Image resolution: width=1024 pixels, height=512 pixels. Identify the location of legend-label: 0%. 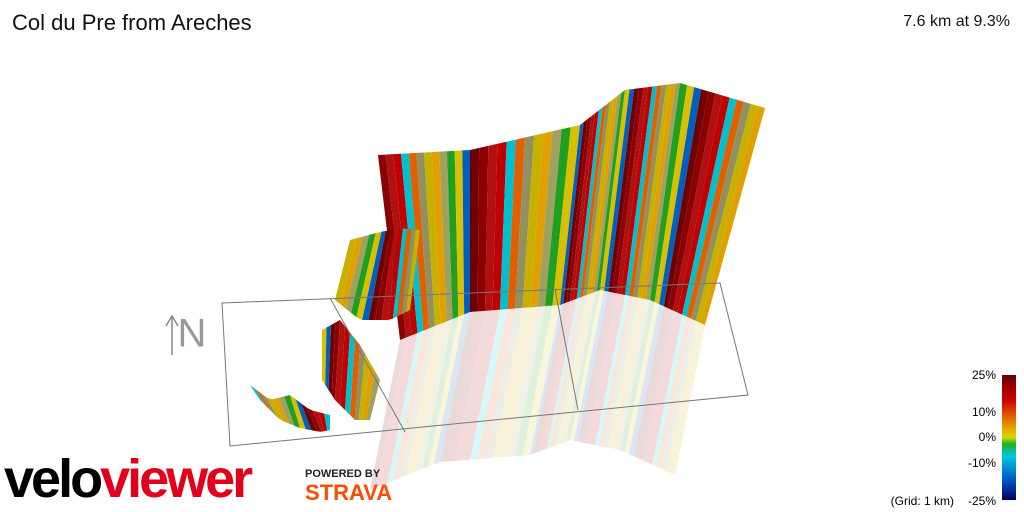
(988, 437).